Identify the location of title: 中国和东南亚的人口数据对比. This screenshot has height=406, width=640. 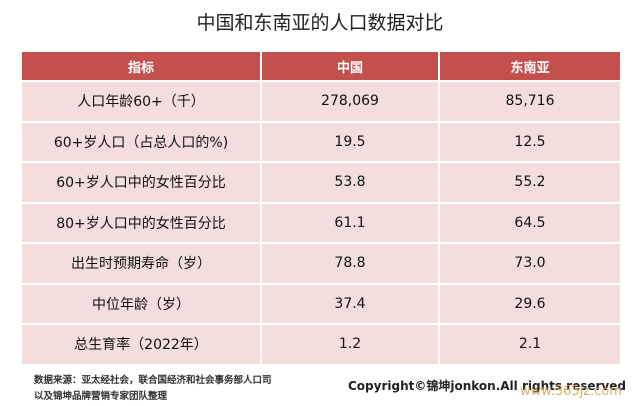
(320, 23).